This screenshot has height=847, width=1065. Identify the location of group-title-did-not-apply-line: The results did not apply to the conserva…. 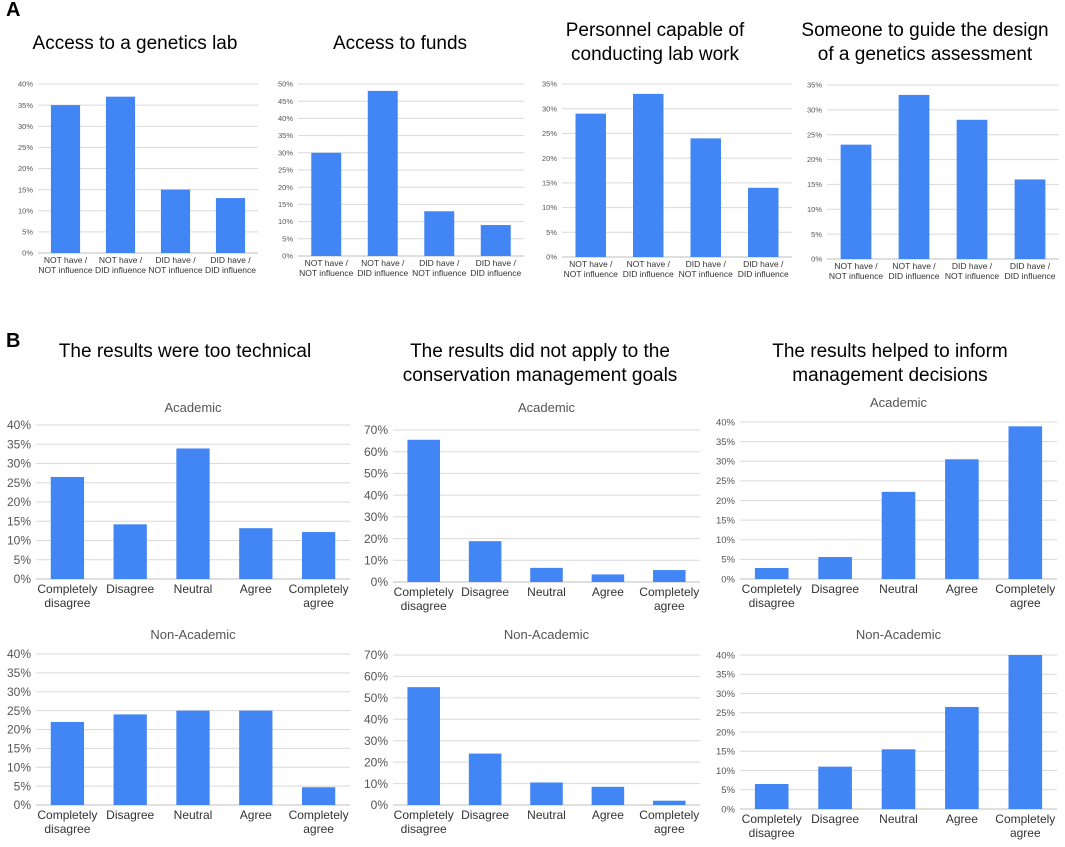
(540, 364).